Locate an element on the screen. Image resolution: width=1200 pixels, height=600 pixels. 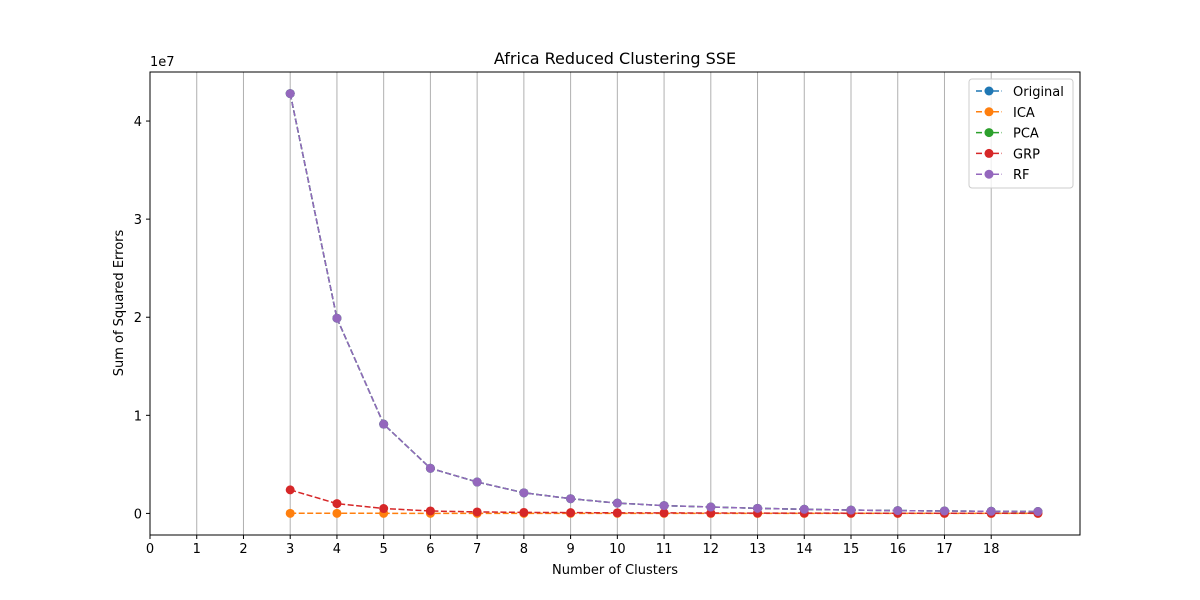
y-tick-label: 3 is located at coordinates (138, 220).